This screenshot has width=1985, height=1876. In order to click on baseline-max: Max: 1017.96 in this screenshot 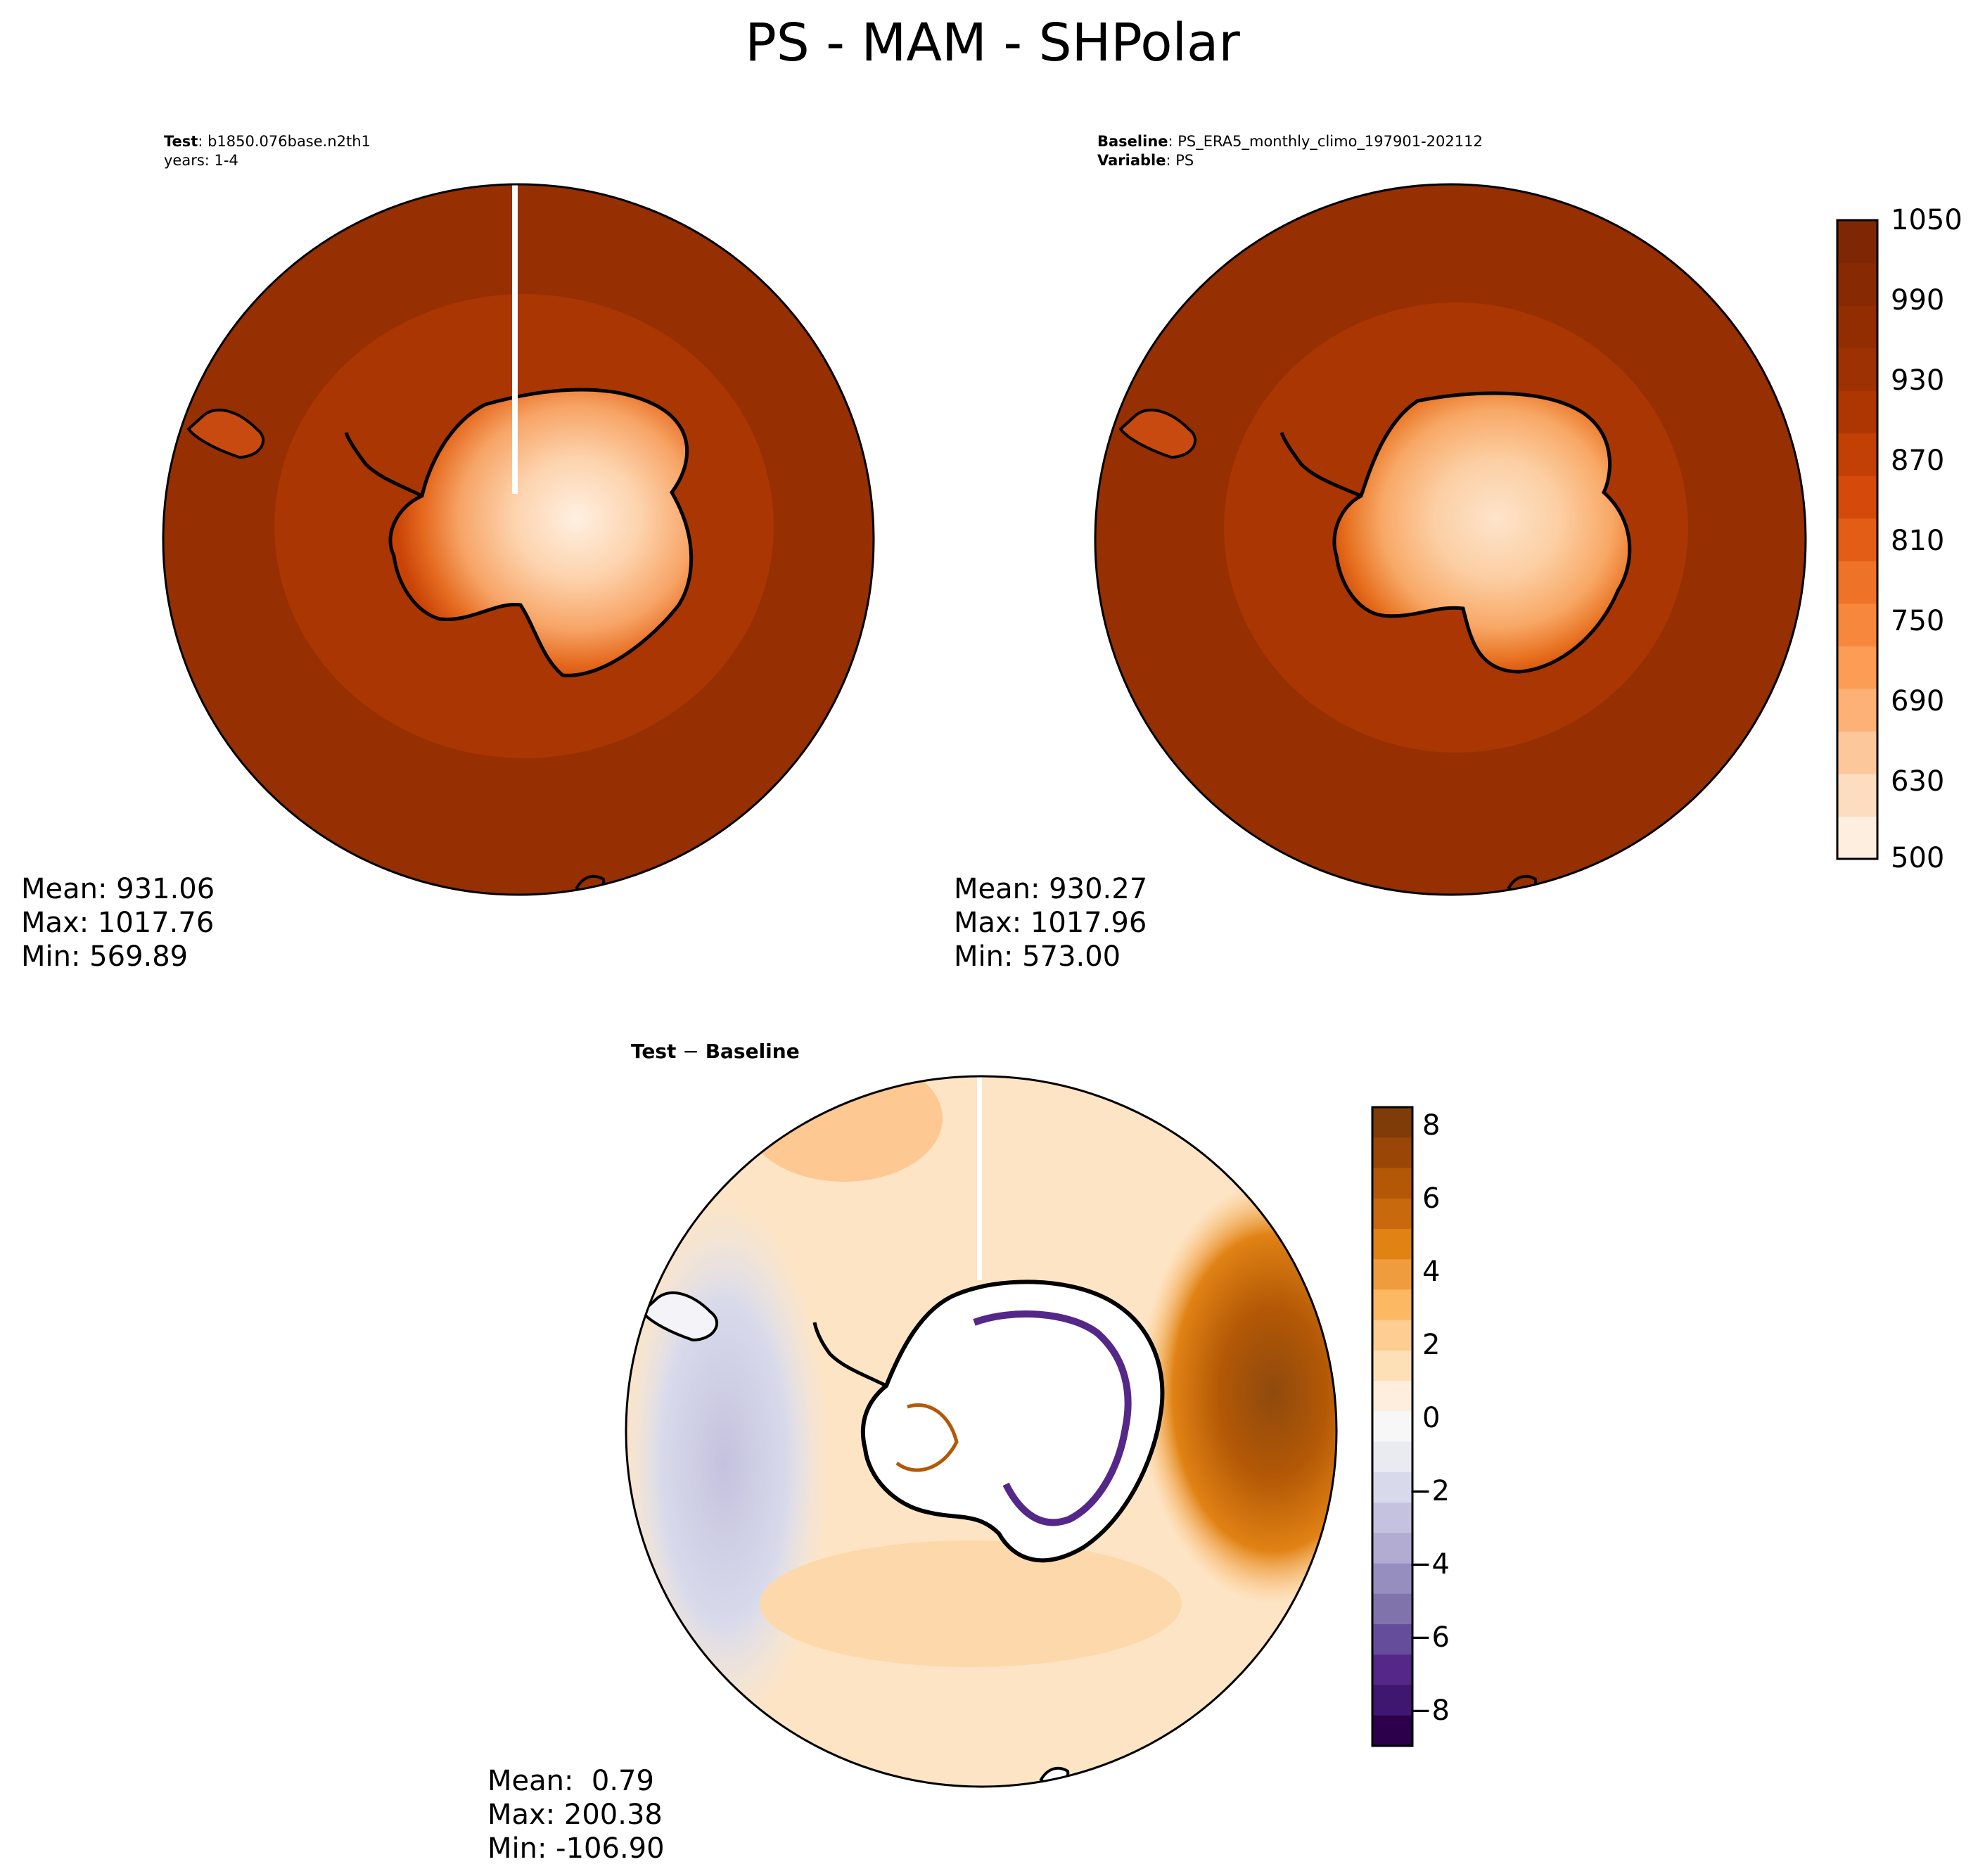, I will do `click(1050, 923)`.